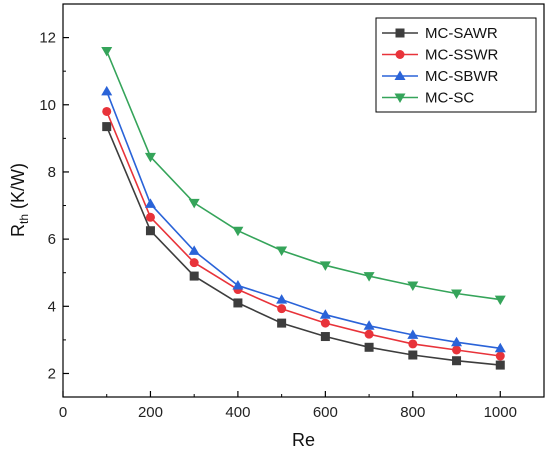 The image size is (550, 455). What do you see at coordinates (52, 306) in the screenshot?
I see `y-tick-label: 4` at bounding box center [52, 306].